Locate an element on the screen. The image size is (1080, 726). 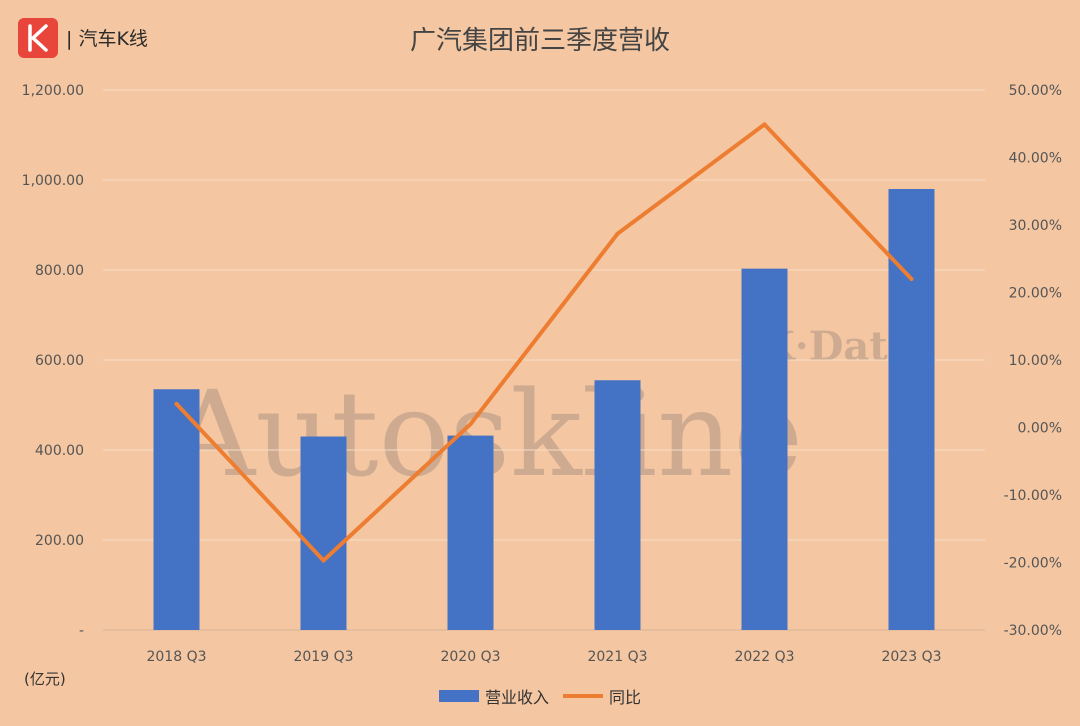
brand-logo-k-icon is located at coordinates (38, 38).